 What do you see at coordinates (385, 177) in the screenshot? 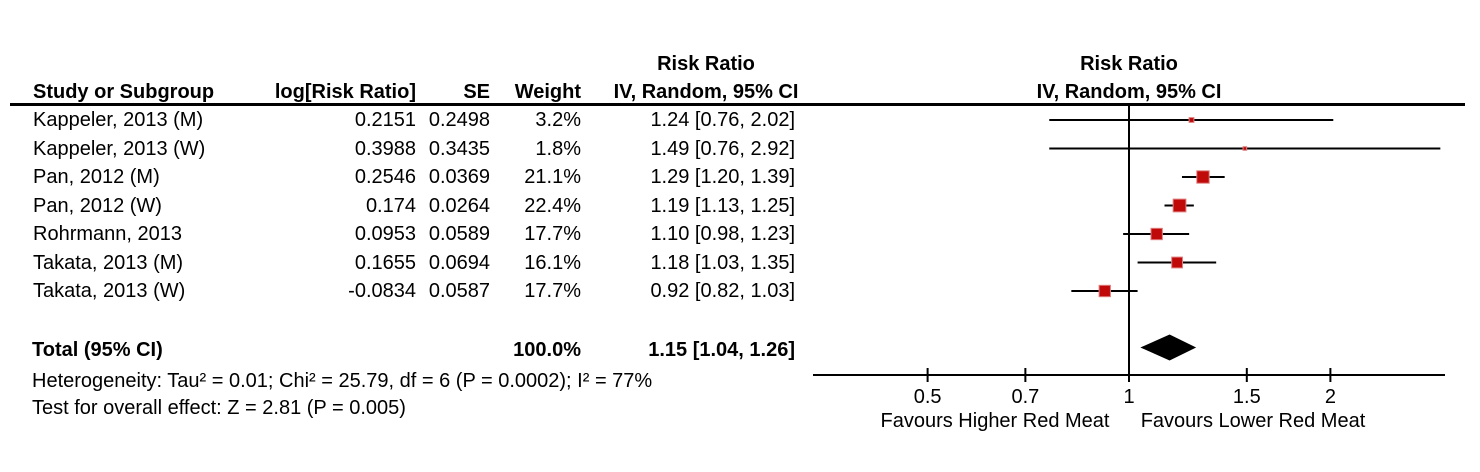
I see `study-log-risk-ratio: 0.2546` at bounding box center [385, 177].